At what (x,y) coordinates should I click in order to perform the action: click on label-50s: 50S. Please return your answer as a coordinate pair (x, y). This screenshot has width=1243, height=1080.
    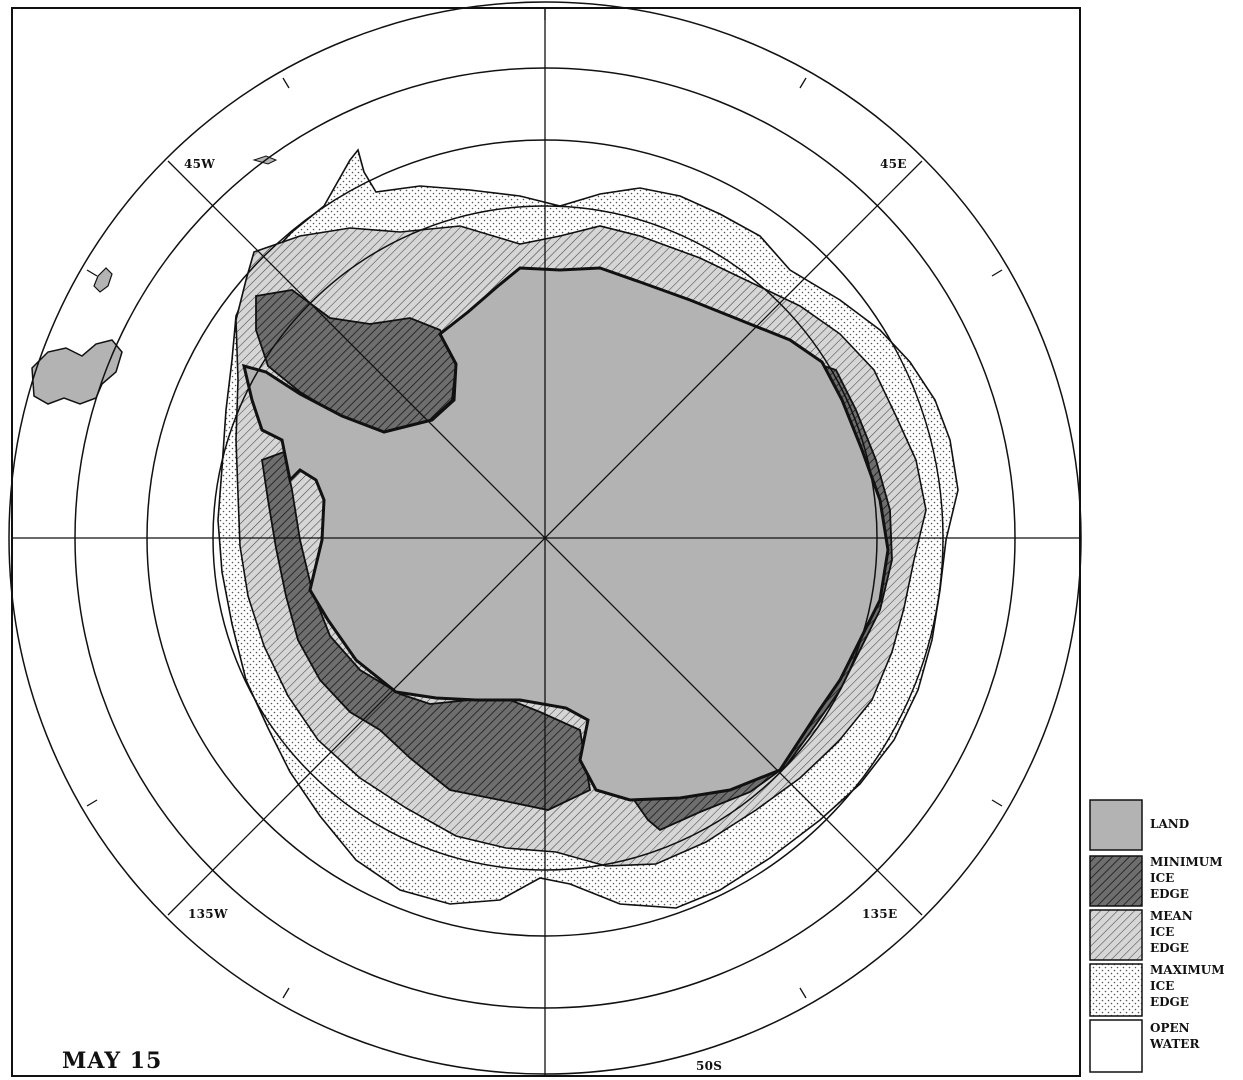
    Looking at the image, I should click on (709, 1066).